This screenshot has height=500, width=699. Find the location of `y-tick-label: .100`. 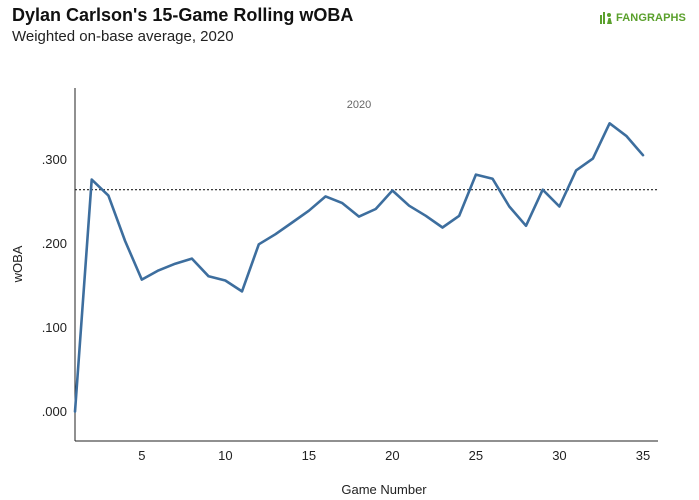

y-tick-label: .100 is located at coordinates (54, 327).